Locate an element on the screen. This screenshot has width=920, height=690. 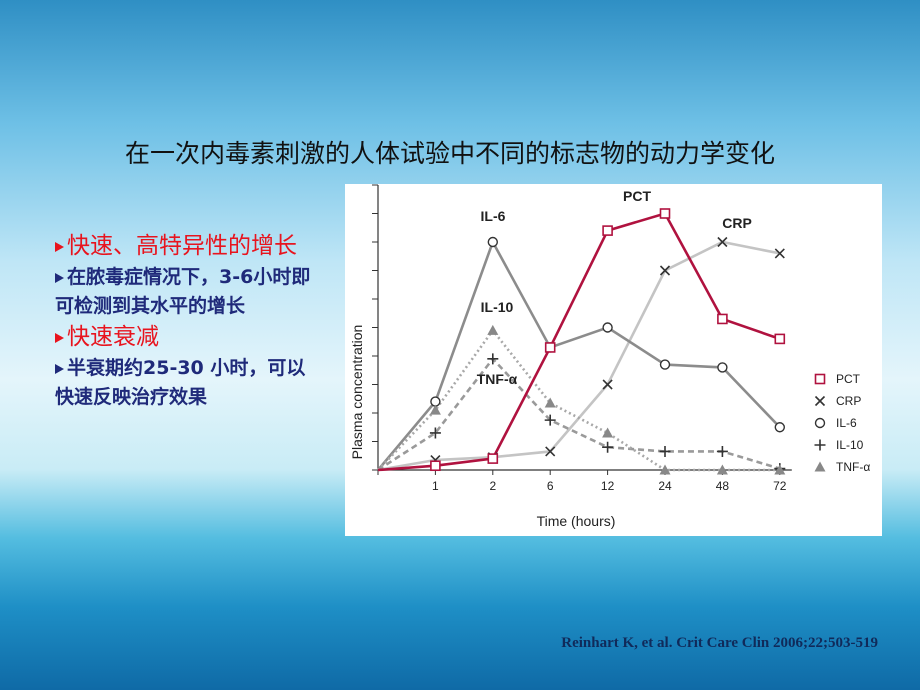
series-annotation: TNF-α is located at coordinates (497, 379).